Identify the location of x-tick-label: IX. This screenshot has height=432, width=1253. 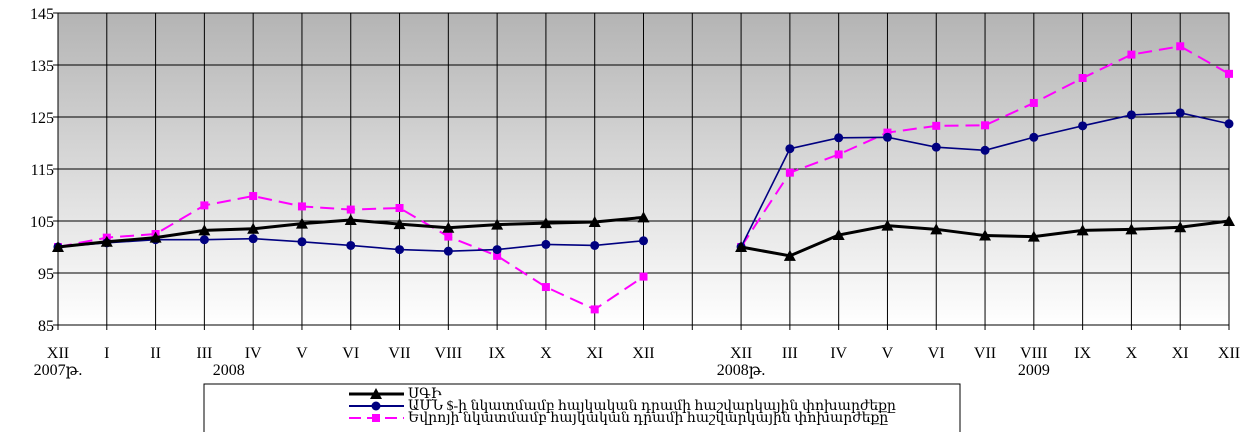
(1082, 353).